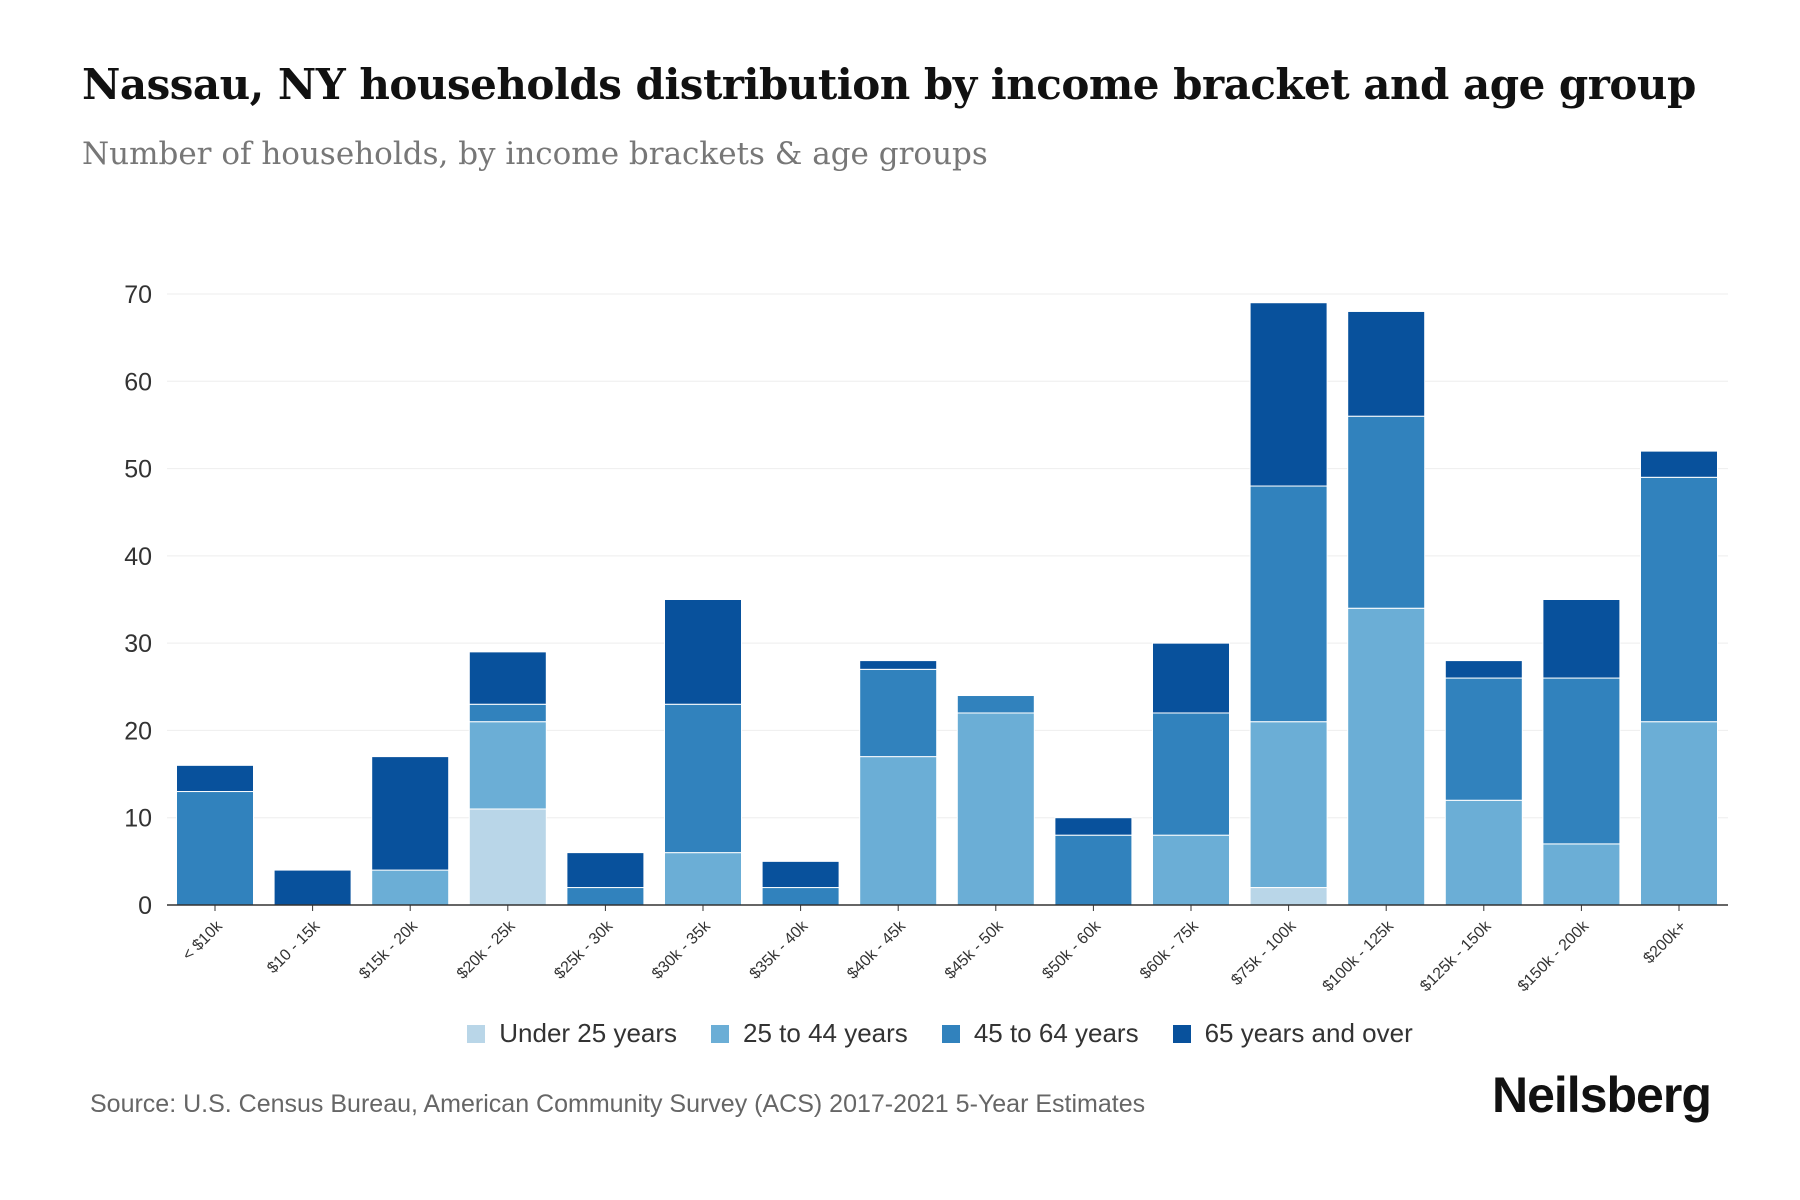 Image resolution: width=1800 pixels, height=1200 pixels. What do you see at coordinates (1602, 1095) in the screenshot?
I see `neilsberg-logo: Neilsberg` at bounding box center [1602, 1095].